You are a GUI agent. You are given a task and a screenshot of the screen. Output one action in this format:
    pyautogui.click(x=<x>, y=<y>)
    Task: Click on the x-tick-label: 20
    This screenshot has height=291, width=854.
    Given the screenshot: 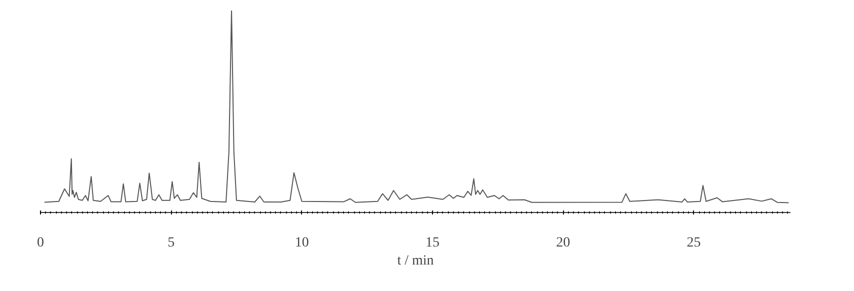 What is the action you would take?
    pyautogui.click(x=563, y=243)
    